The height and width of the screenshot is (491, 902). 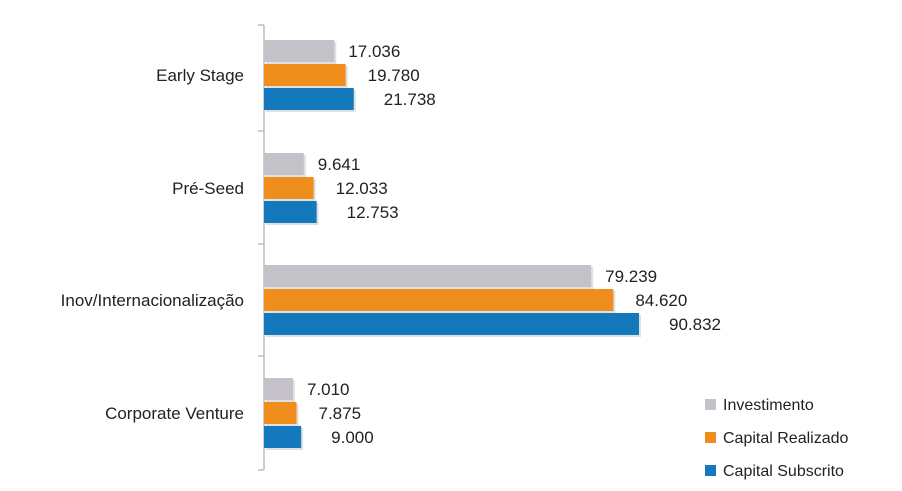 What do you see at coordinates (340, 413) in the screenshot?
I see `data-label: 7.875` at bounding box center [340, 413].